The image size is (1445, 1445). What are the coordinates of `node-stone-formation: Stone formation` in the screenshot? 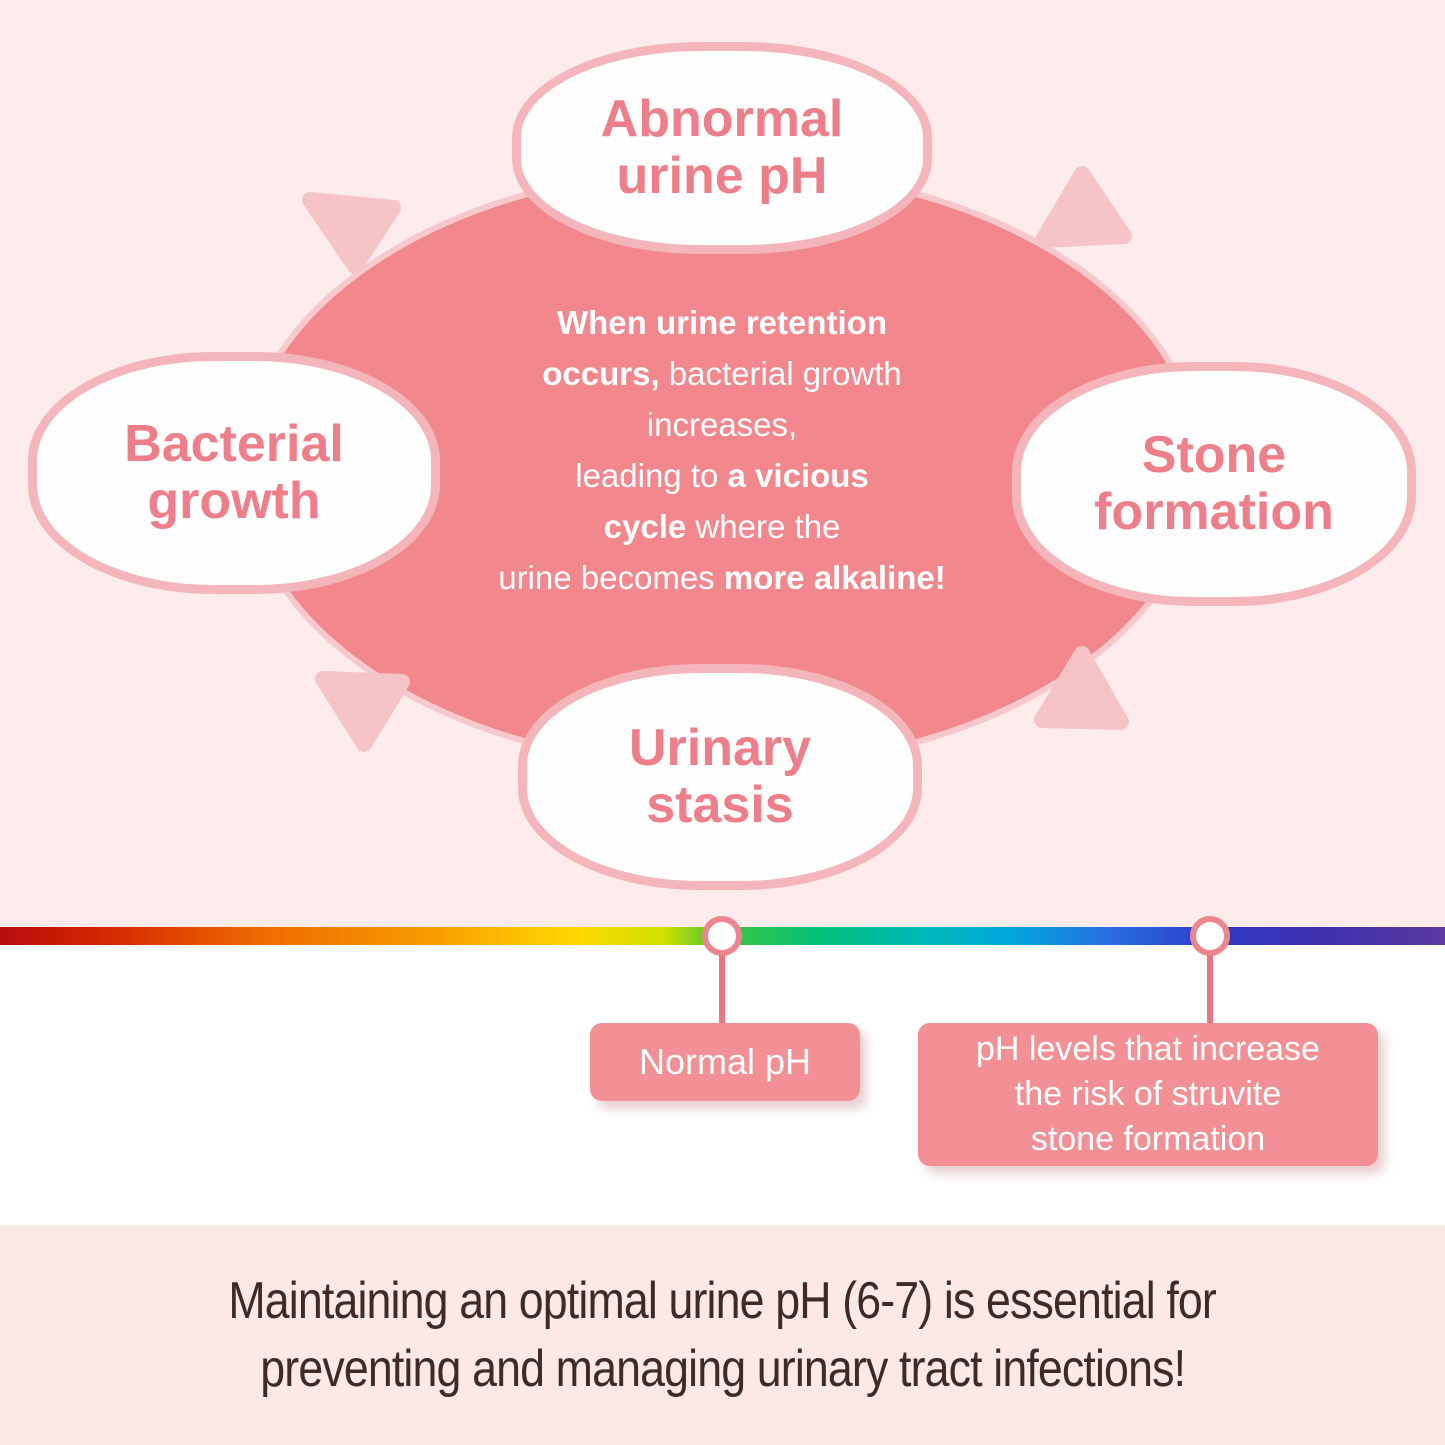 It's located at (1214, 484).